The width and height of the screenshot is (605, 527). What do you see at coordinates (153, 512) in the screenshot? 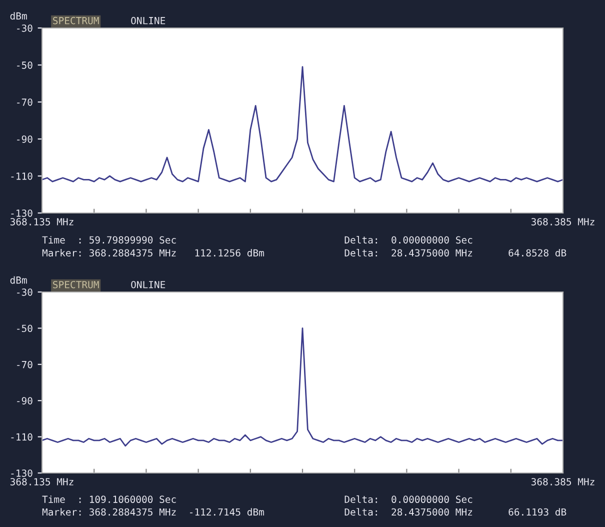
I see `text: Marker: 368.2884375 MHz -112.7145 dBm` at bounding box center [153, 512].